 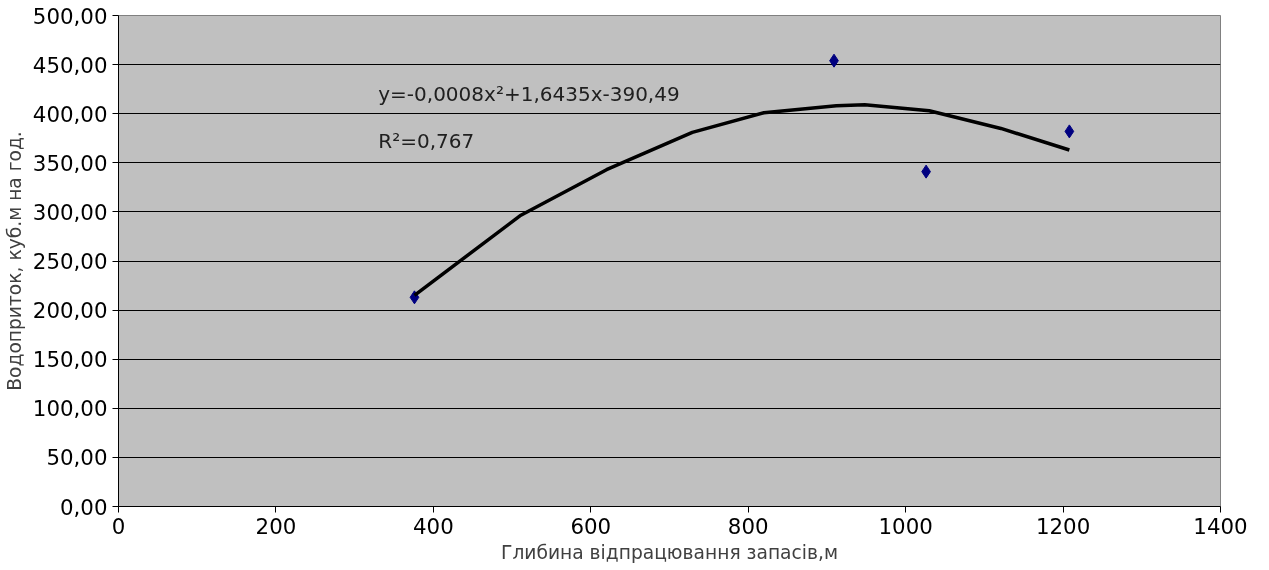 What do you see at coordinates (529, 93) in the screenshot?
I see `annotation: y=-0,0008x²+1,6435x-390,49` at bounding box center [529, 93].